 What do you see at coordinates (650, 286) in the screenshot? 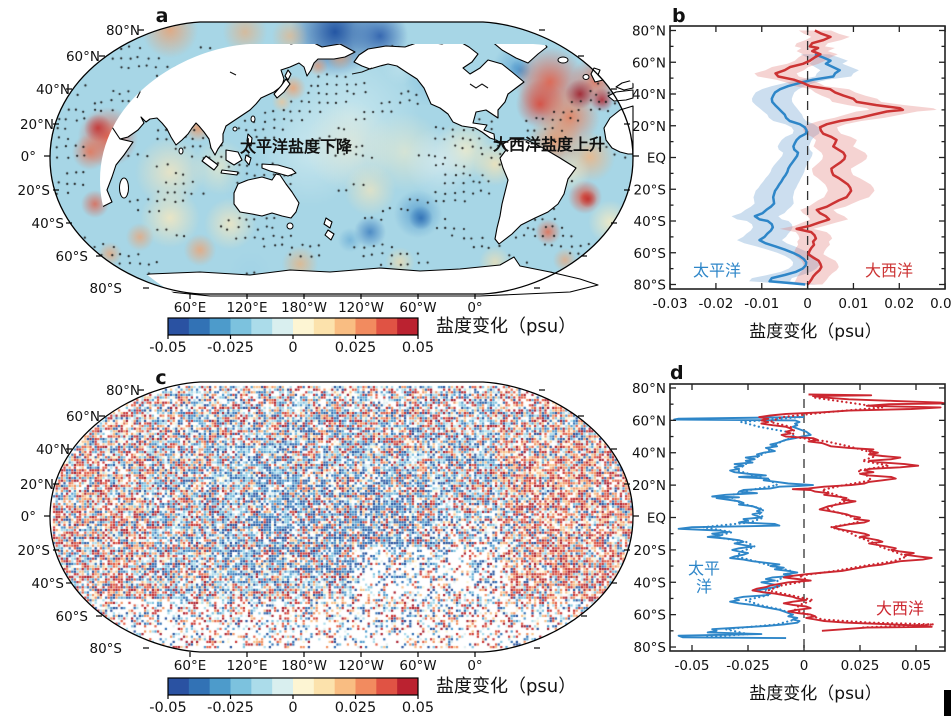
I see `y-tick-label: 80°S` at bounding box center [650, 286].